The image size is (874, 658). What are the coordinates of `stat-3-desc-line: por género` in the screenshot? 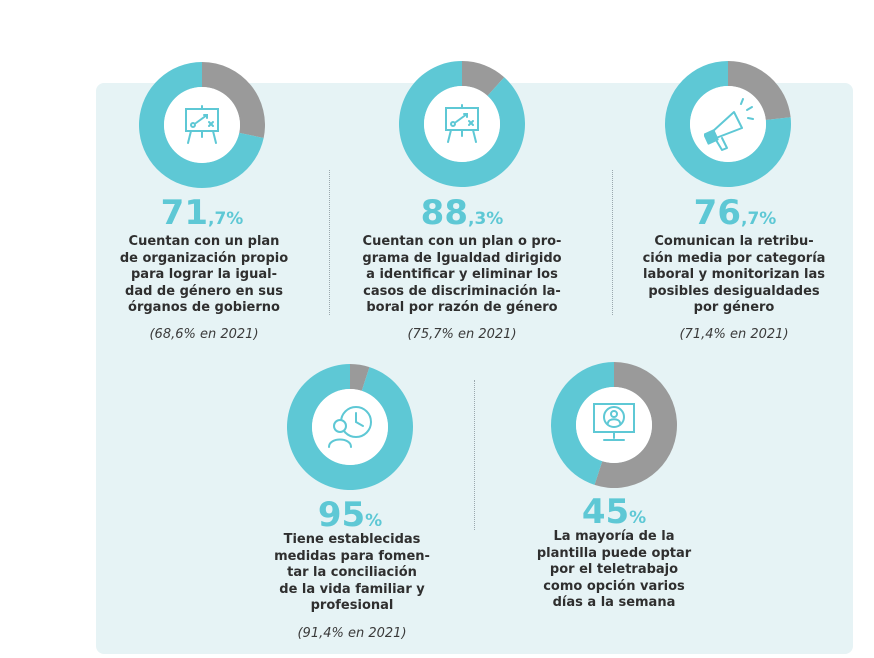 It's located at (734, 307).